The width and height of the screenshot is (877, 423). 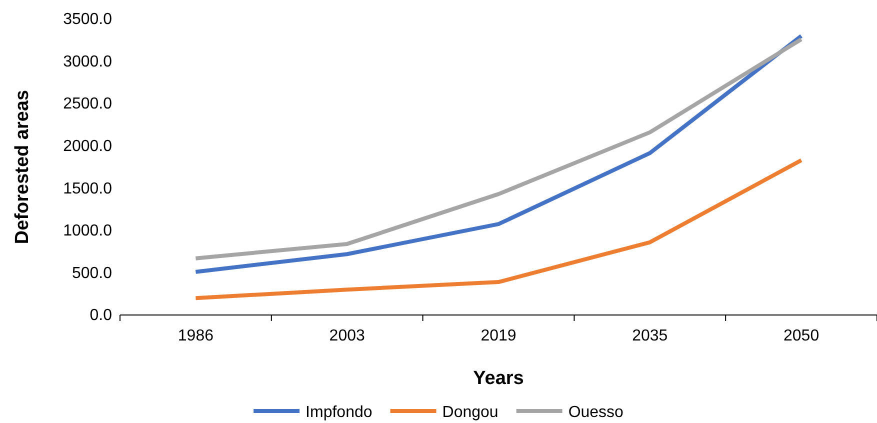 What do you see at coordinates (101, 315) in the screenshot?
I see `y-tick-label: 0.0` at bounding box center [101, 315].